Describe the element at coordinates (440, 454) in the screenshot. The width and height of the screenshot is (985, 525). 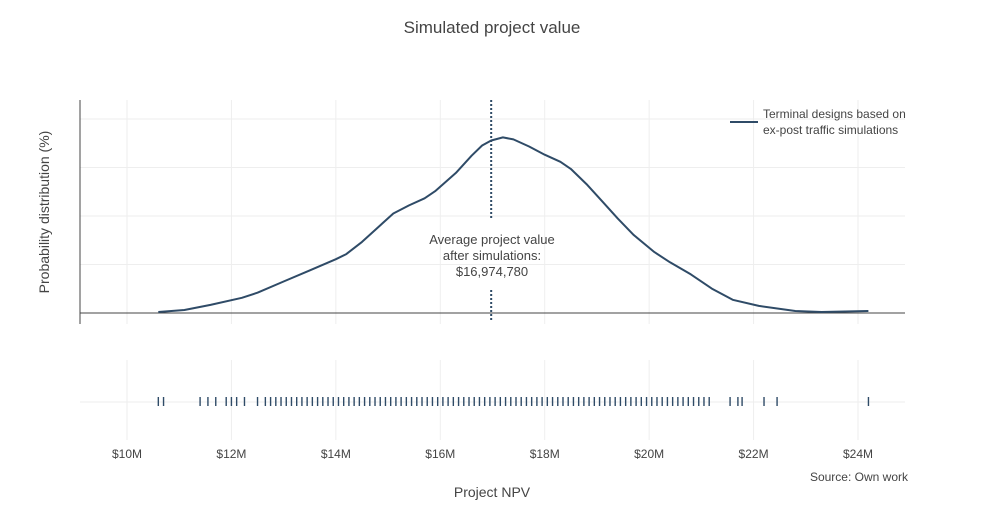
I see `x-tick-label: $16M` at that location.